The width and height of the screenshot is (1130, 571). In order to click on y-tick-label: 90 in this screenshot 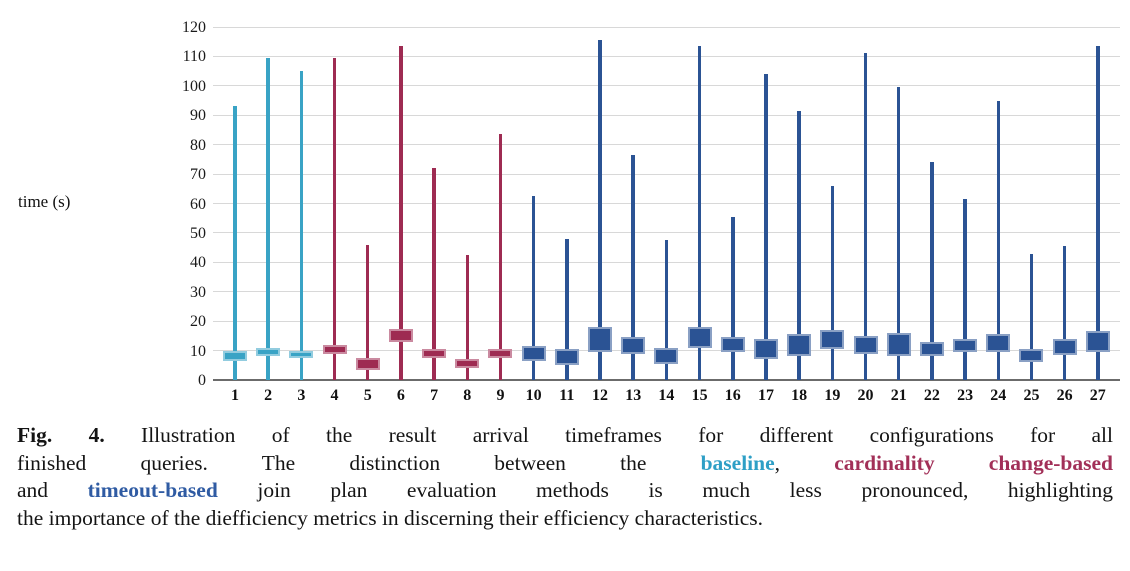, I will do `click(198, 116)`.